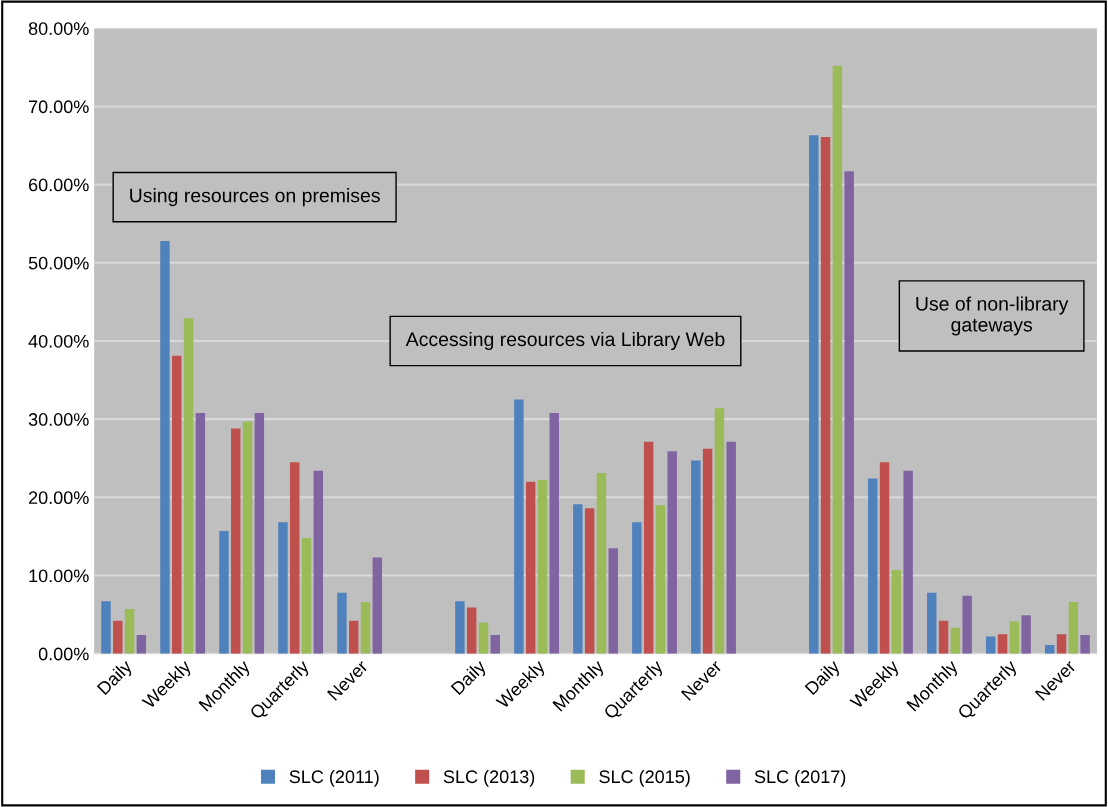 The width and height of the screenshot is (1108, 807). What do you see at coordinates (58, 263) in the screenshot?
I see `y-tick-label: 50.00%` at bounding box center [58, 263].